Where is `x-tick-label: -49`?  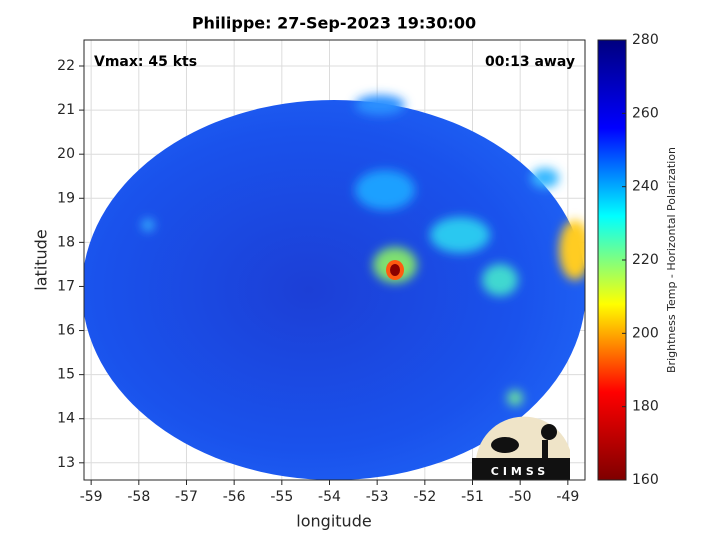 x-tick-label: -49 is located at coordinates (567, 497).